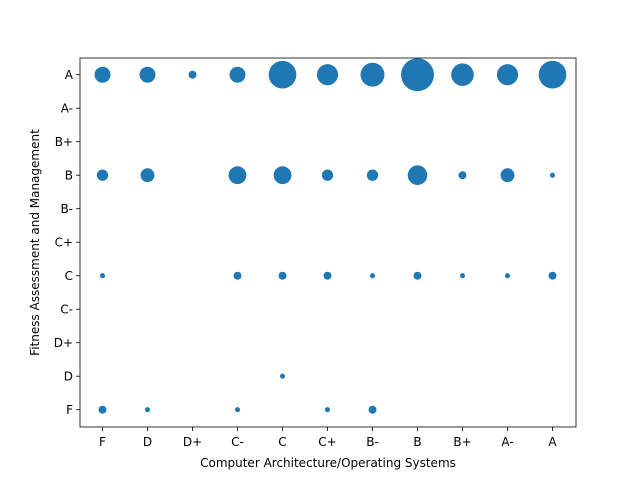 The image size is (640, 480). Describe the element at coordinates (327, 442) in the screenshot. I see `x-tick-label: C+` at that location.